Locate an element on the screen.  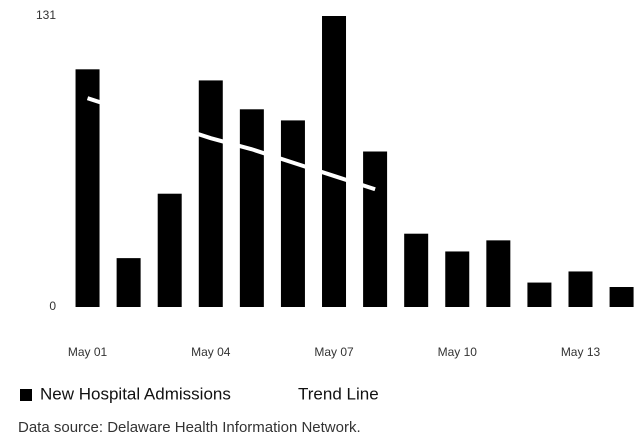
x-tick-label: May 13 is located at coordinates (581, 352).